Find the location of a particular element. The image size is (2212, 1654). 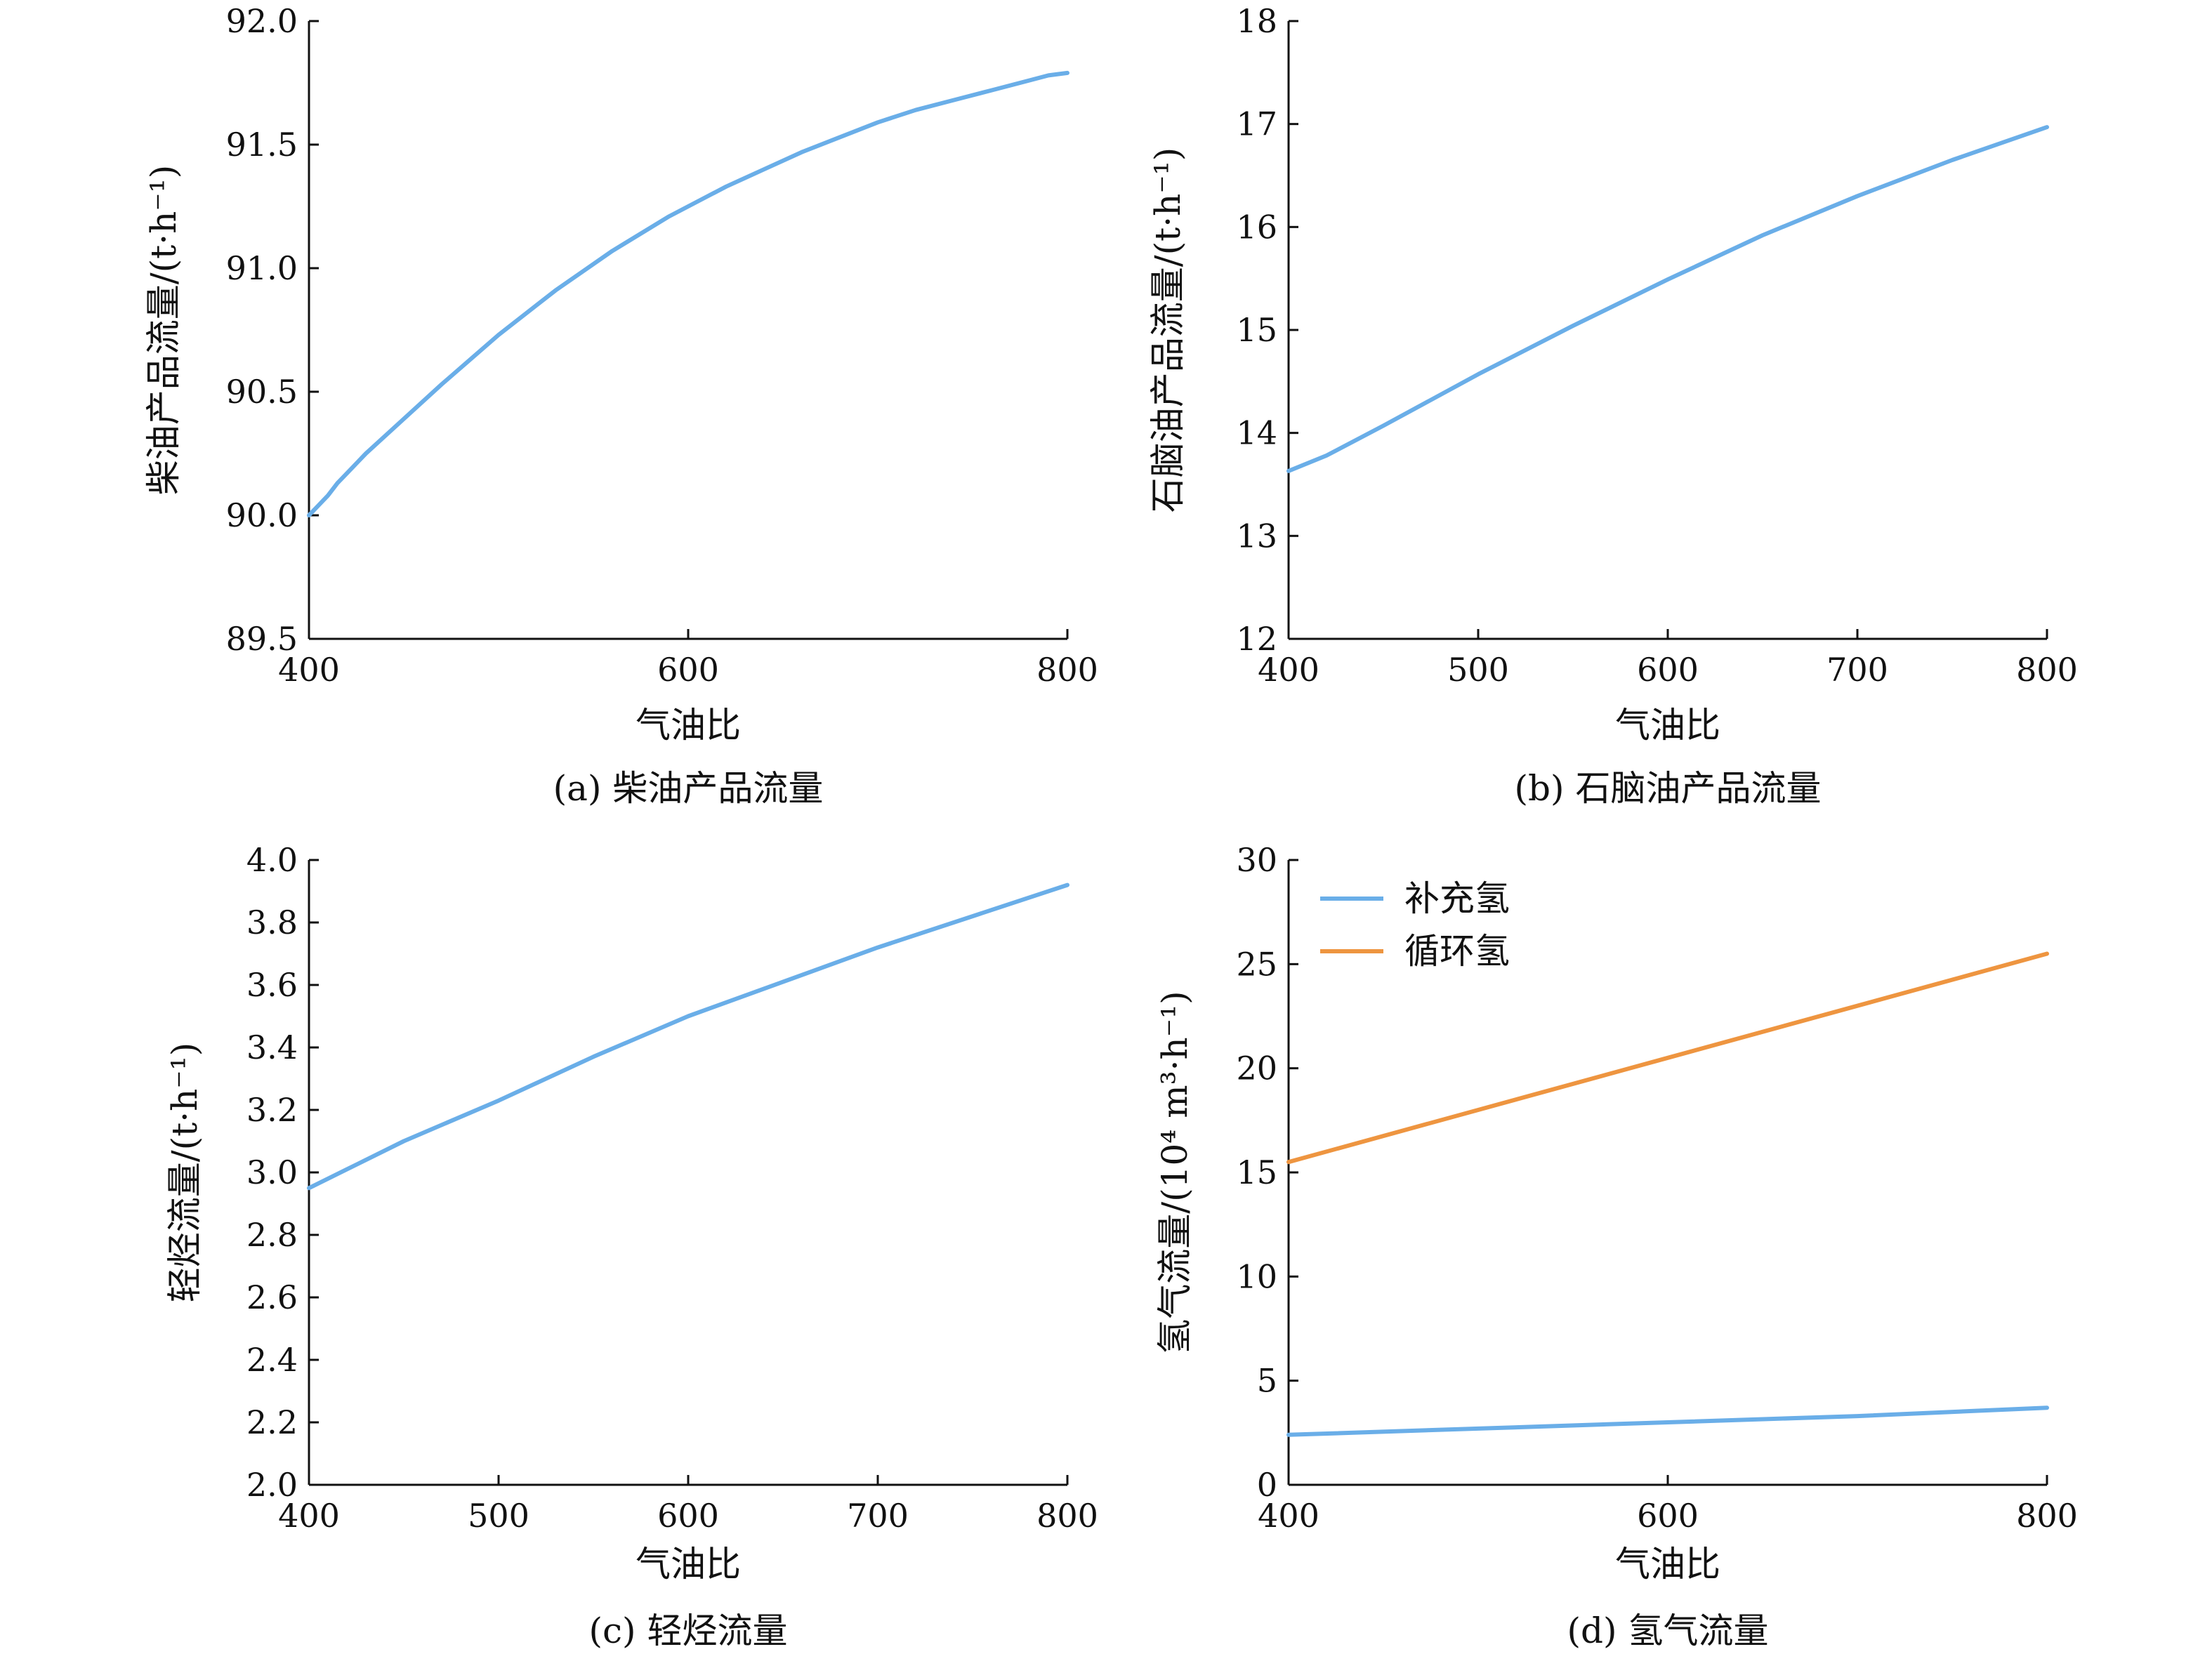

panel-caption: (b) 石脑油产品流量 is located at coordinates (1668, 789).